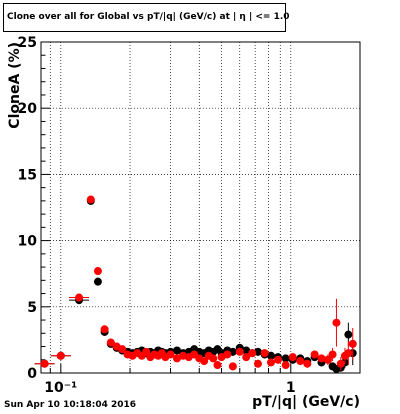 The height and width of the screenshot is (414, 400). I want to click on y-tick-label: 25, so click(27, 43).